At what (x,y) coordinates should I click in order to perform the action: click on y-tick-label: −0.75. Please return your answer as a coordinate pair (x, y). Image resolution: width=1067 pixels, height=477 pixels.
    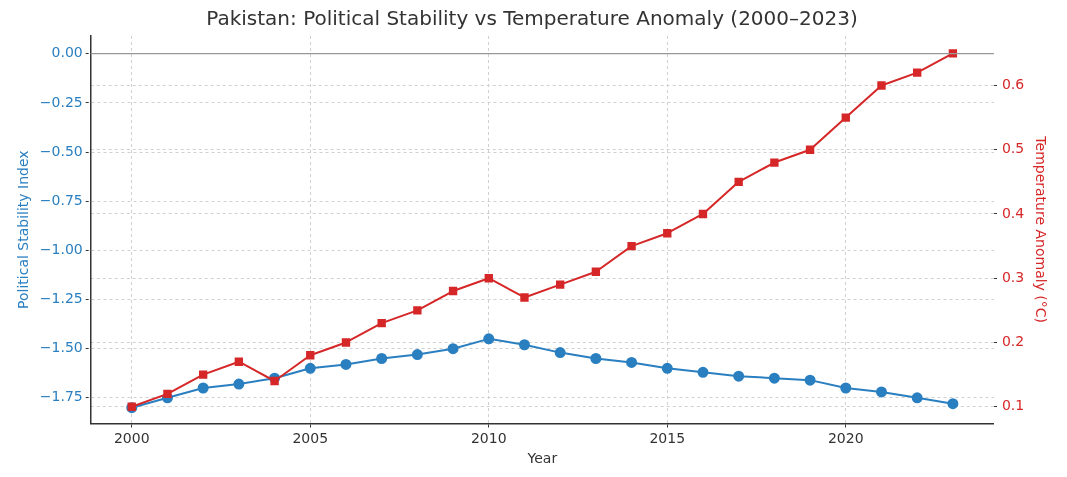
    Looking at the image, I should click on (61, 199).